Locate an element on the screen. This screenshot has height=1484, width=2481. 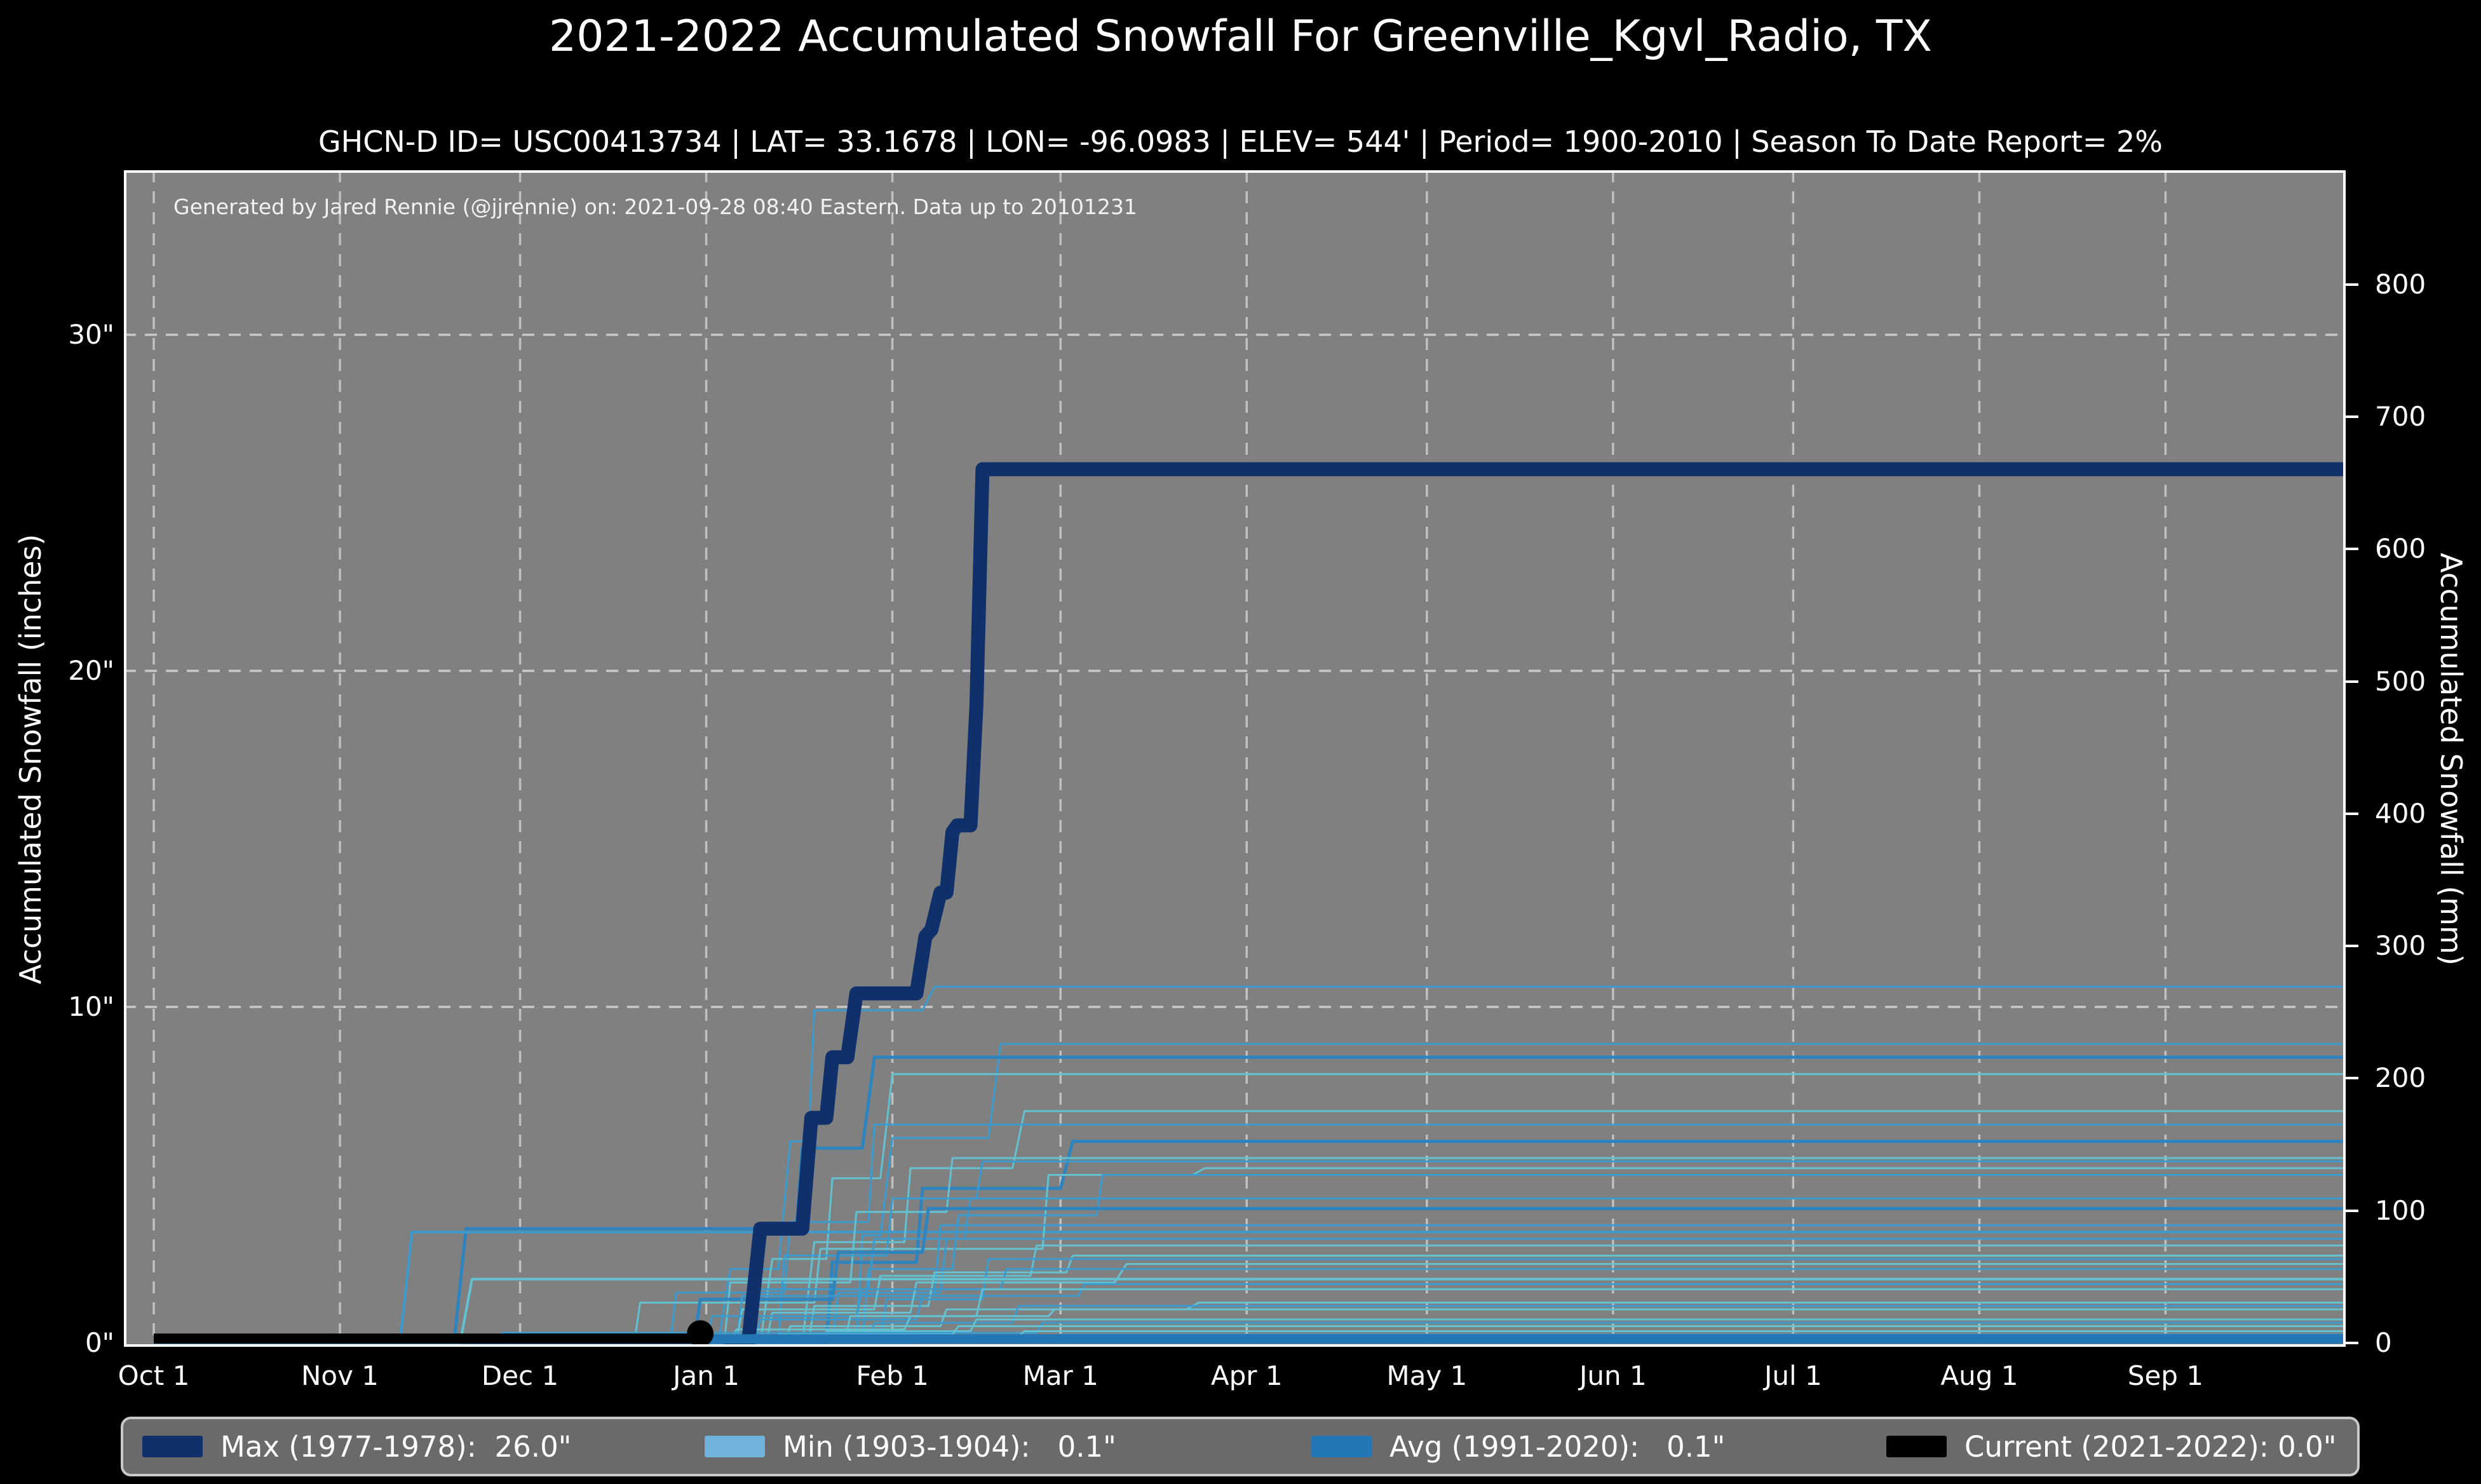
x-tick-label: Mar 1 is located at coordinates (1060, 1375).